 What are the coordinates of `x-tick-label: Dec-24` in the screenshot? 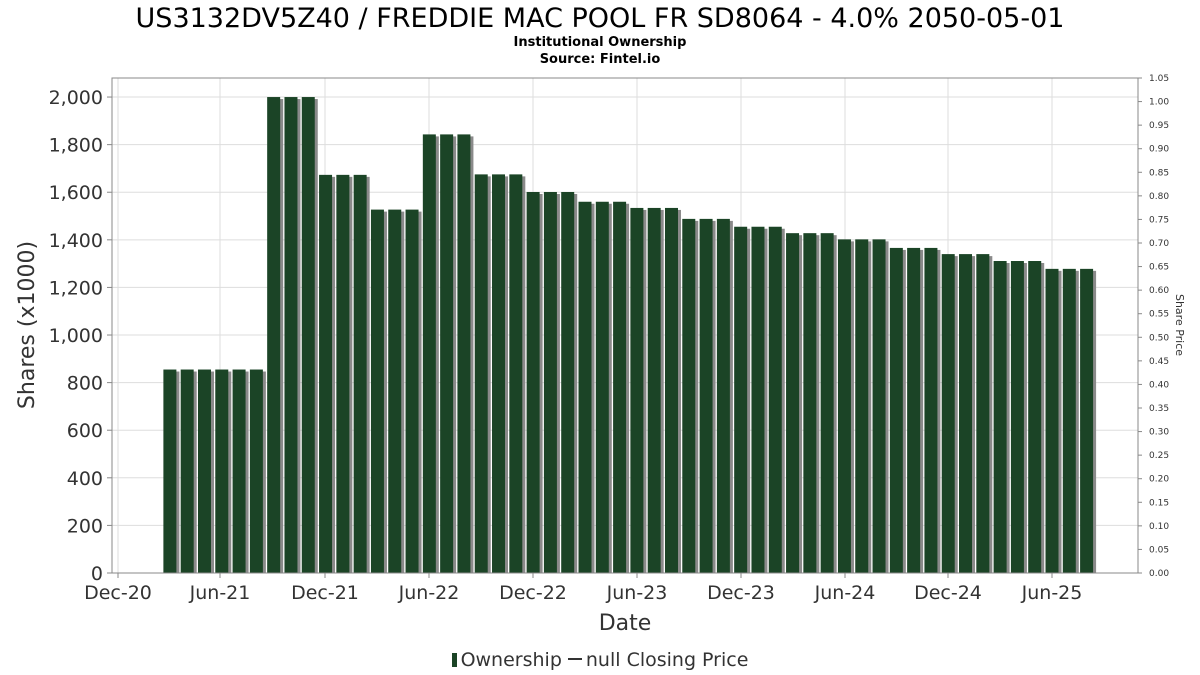 It's located at (948, 593).